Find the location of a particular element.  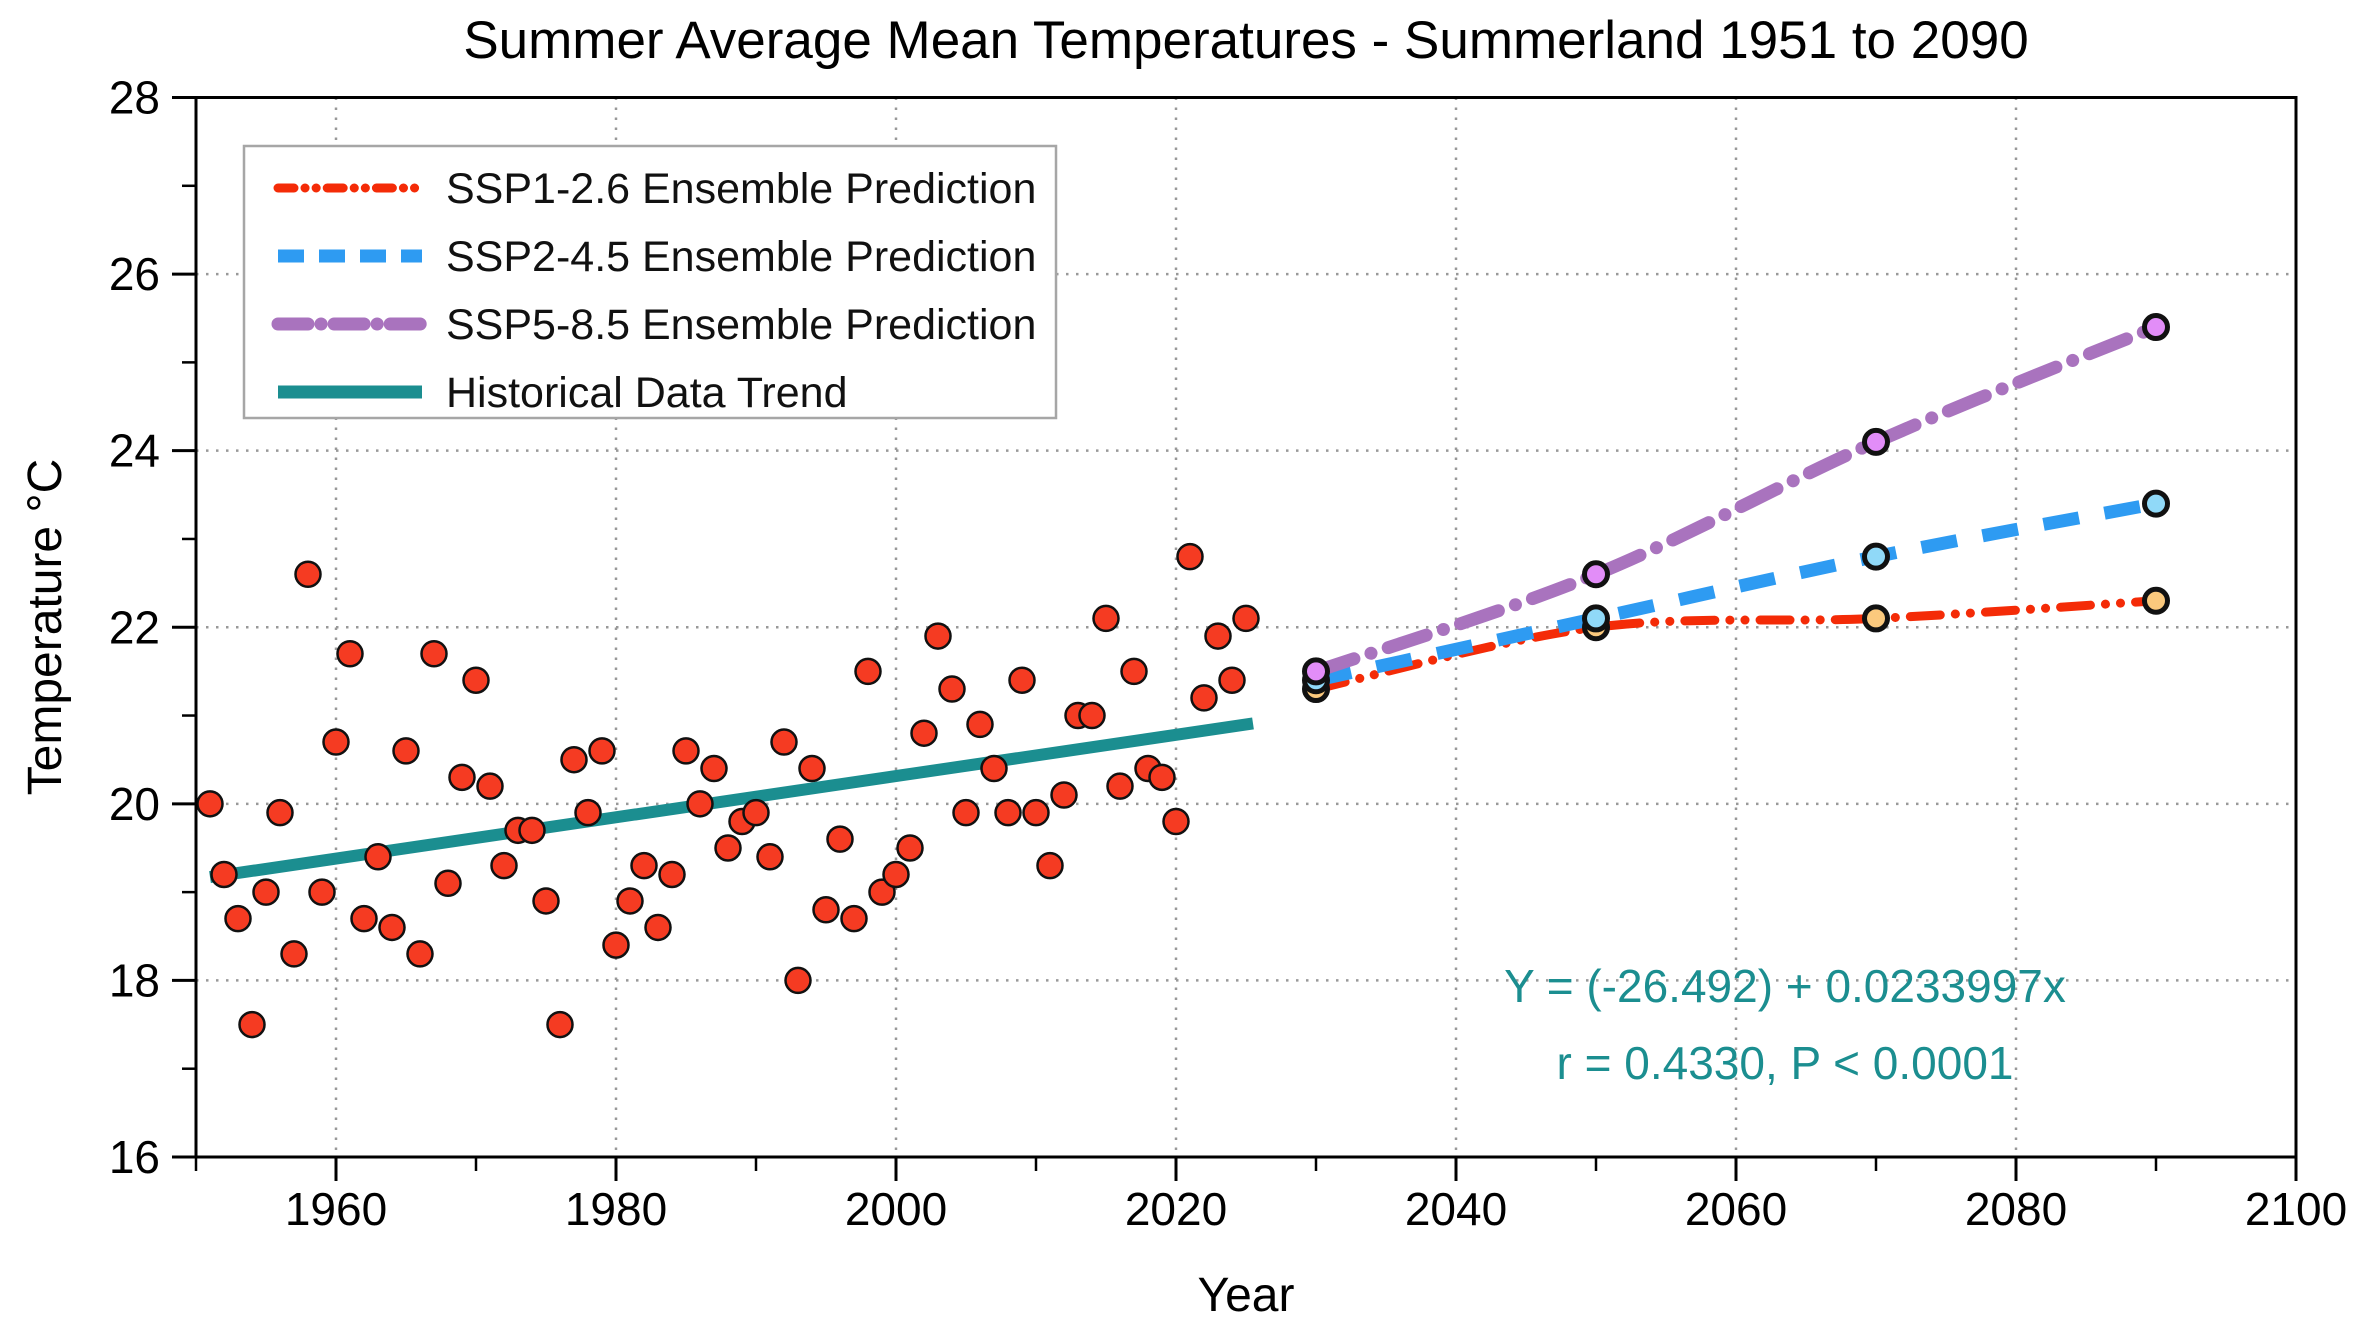

x-tick-label: 2060 is located at coordinates (1736, 1209).